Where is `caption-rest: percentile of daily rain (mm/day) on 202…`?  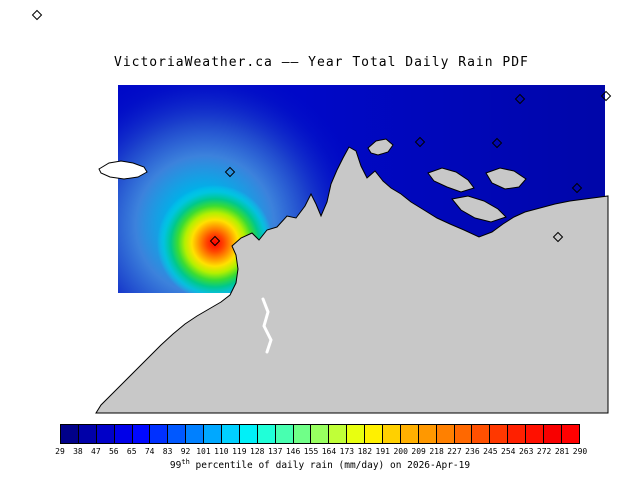
caption-rest: percentile of daily rain (mm/day) on 202… is located at coordinates (330, 466).